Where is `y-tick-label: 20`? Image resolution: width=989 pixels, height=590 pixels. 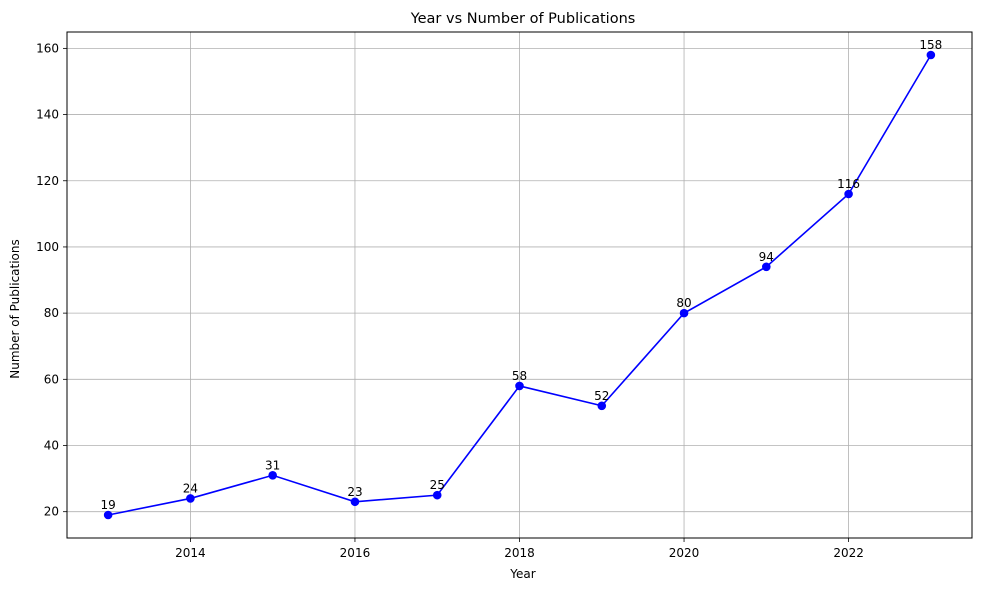 y-tick-label: 20 is located at coordinates (51, 512).